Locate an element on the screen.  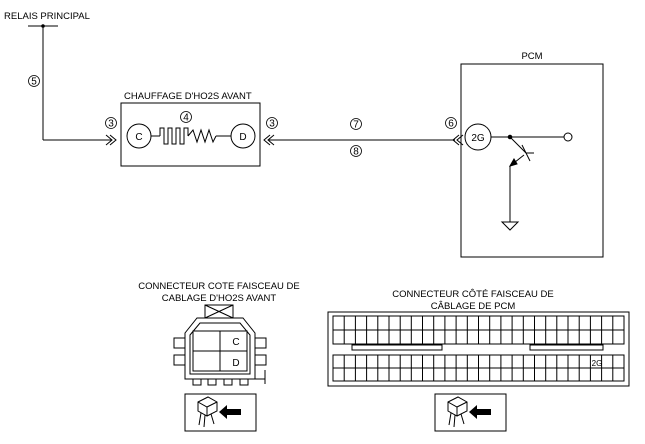
heater-pin-d-label: D is located at coordinates (242, 137).